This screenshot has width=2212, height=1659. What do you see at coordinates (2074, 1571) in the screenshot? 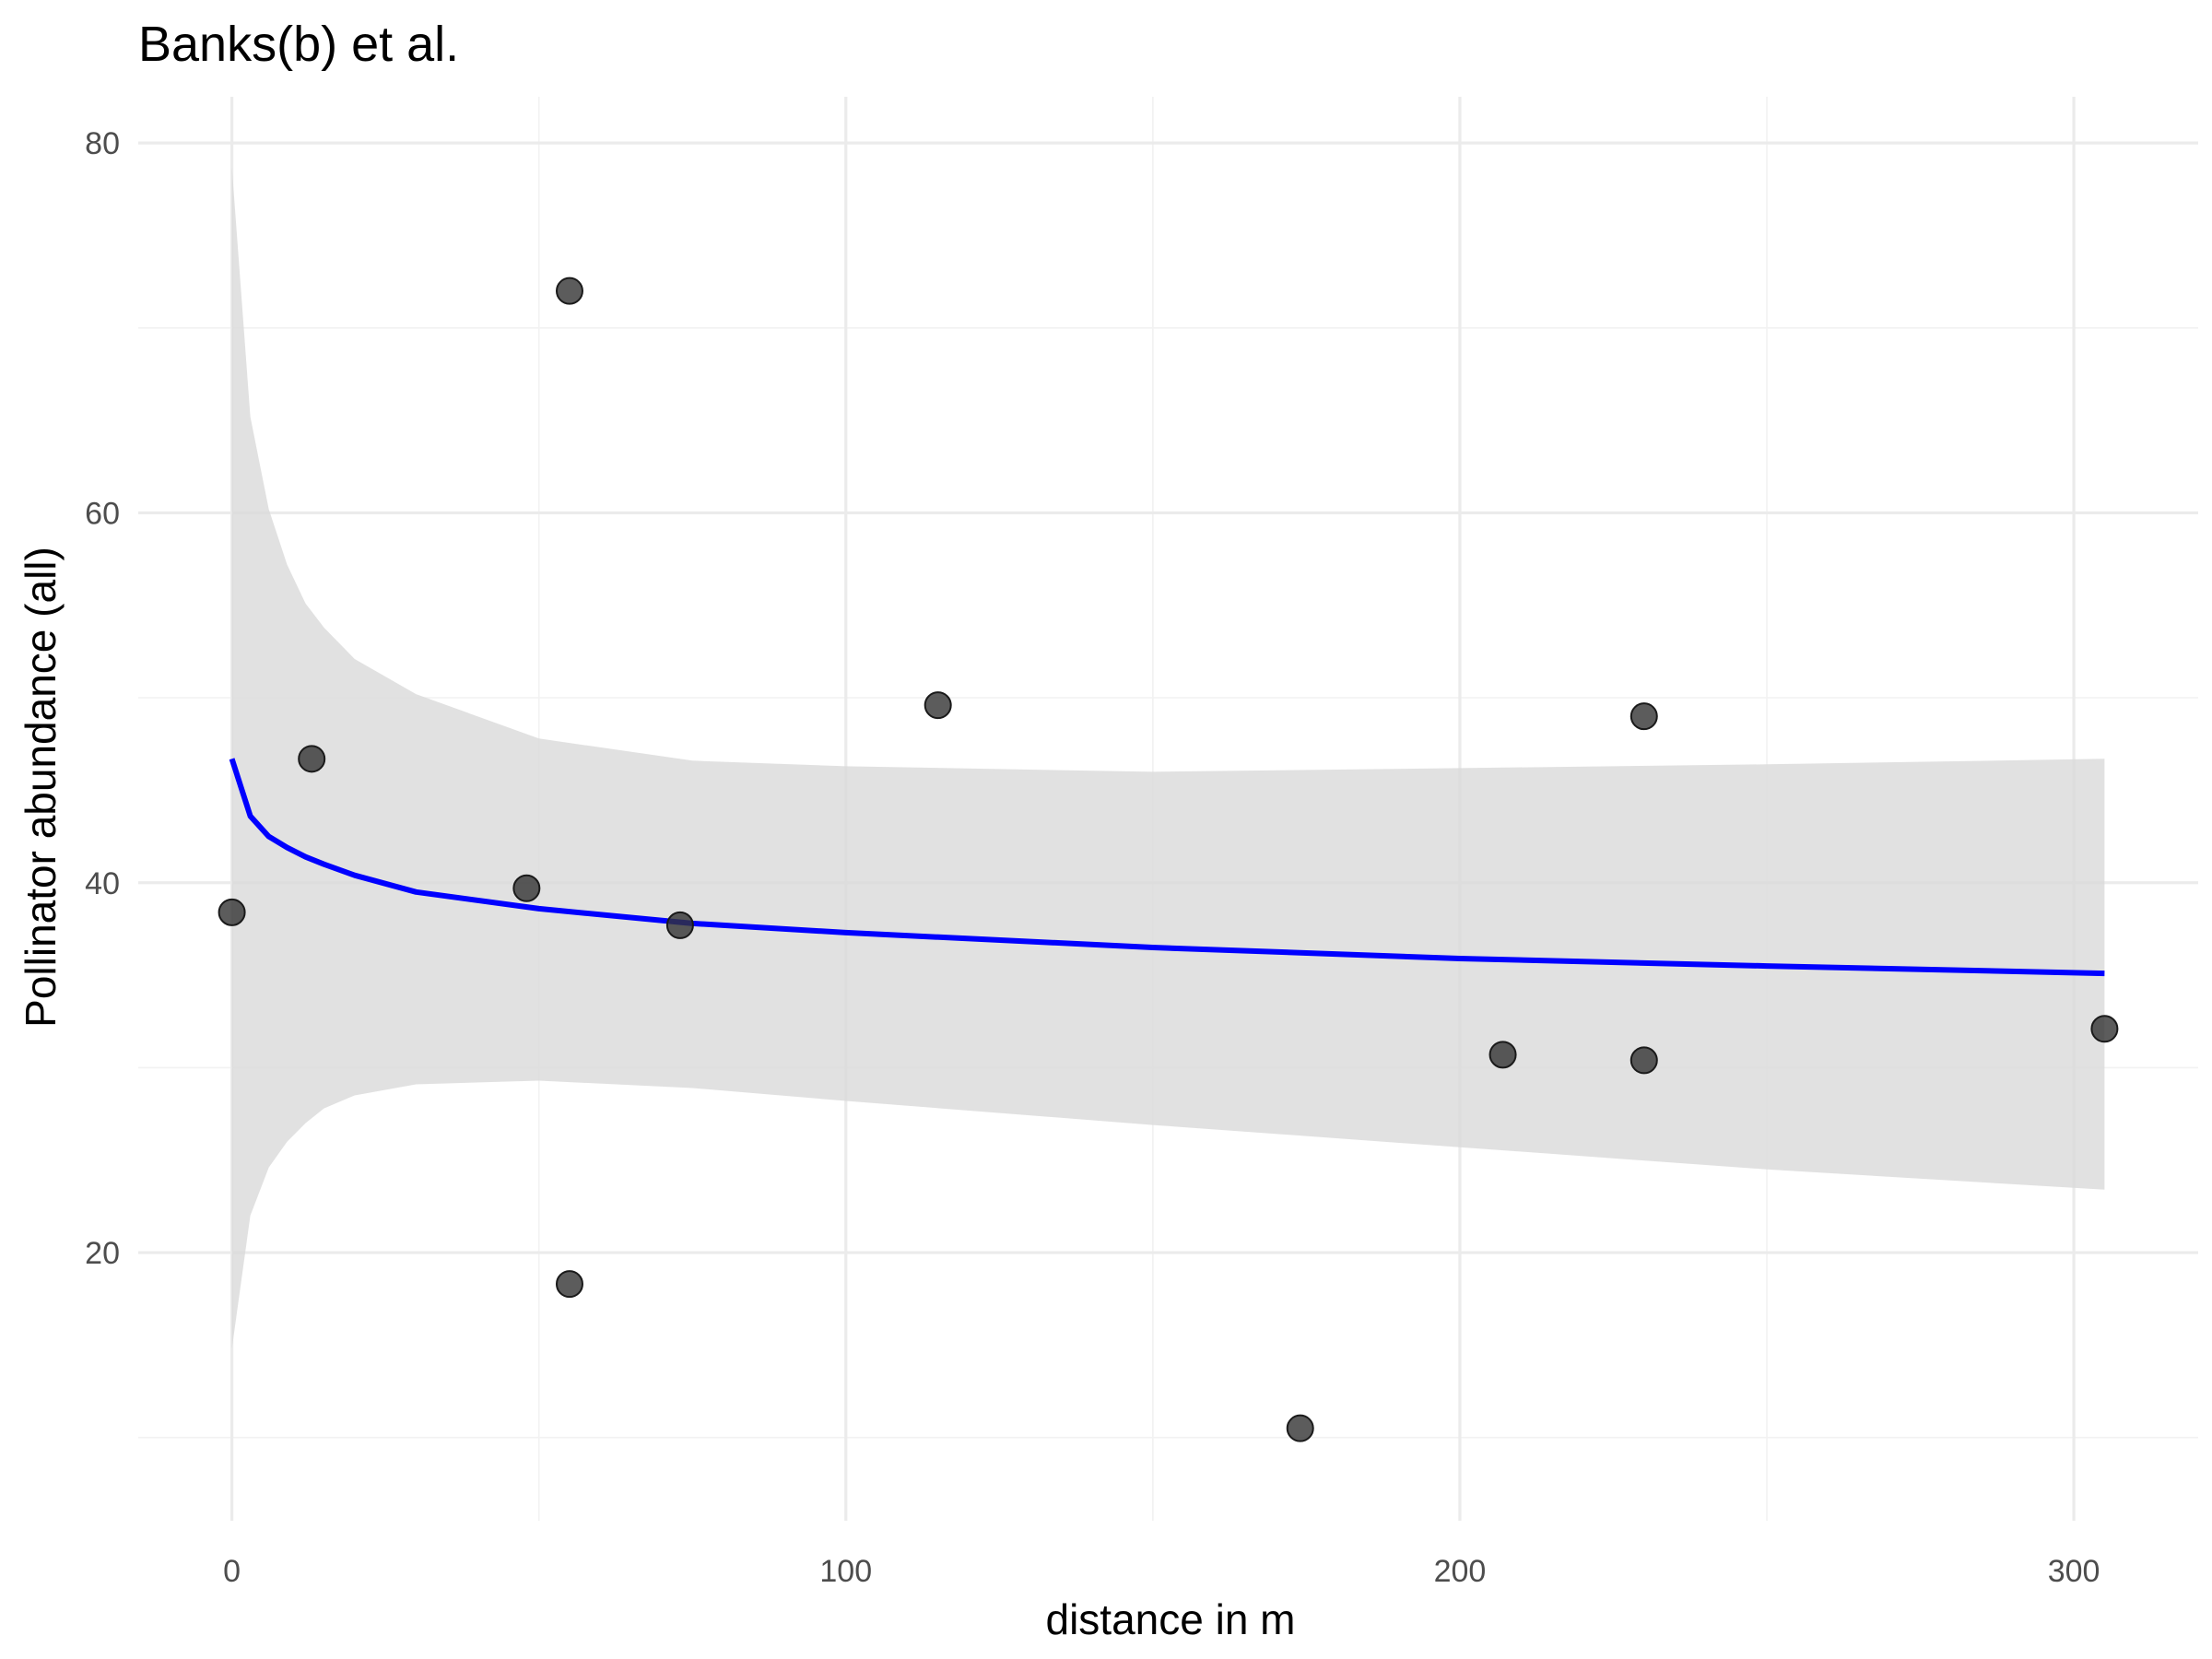
I see `x-tick-label: 300` at bounding box center [2074, 1571].